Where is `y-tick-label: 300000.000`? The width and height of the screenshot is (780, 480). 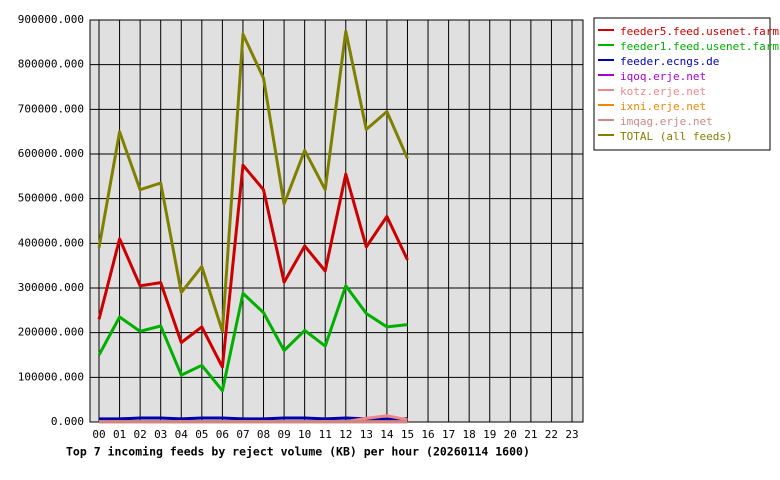
y-tick-label: 300000.000 is located at coordinates (51, 287).